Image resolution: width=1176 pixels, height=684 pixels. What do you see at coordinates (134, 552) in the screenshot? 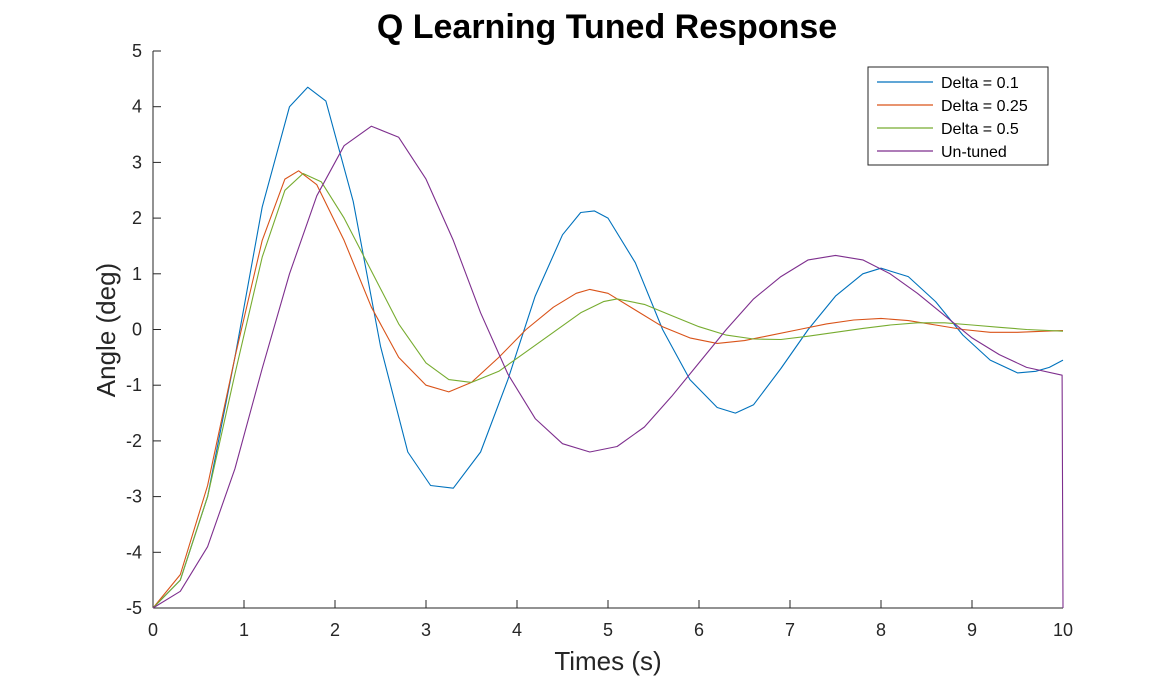
I see `y-tick-label: -4` at bounding box center [134, 552].